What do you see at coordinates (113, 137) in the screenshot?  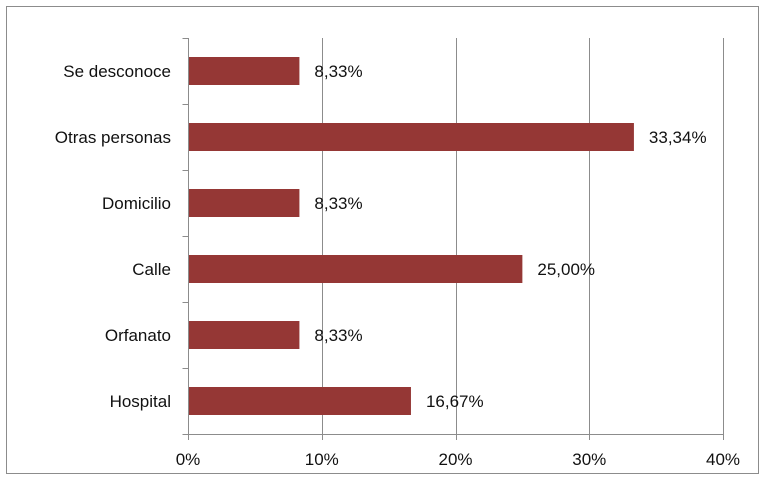 I see `category-label: Otras personas` at bounding box center [113, 137].